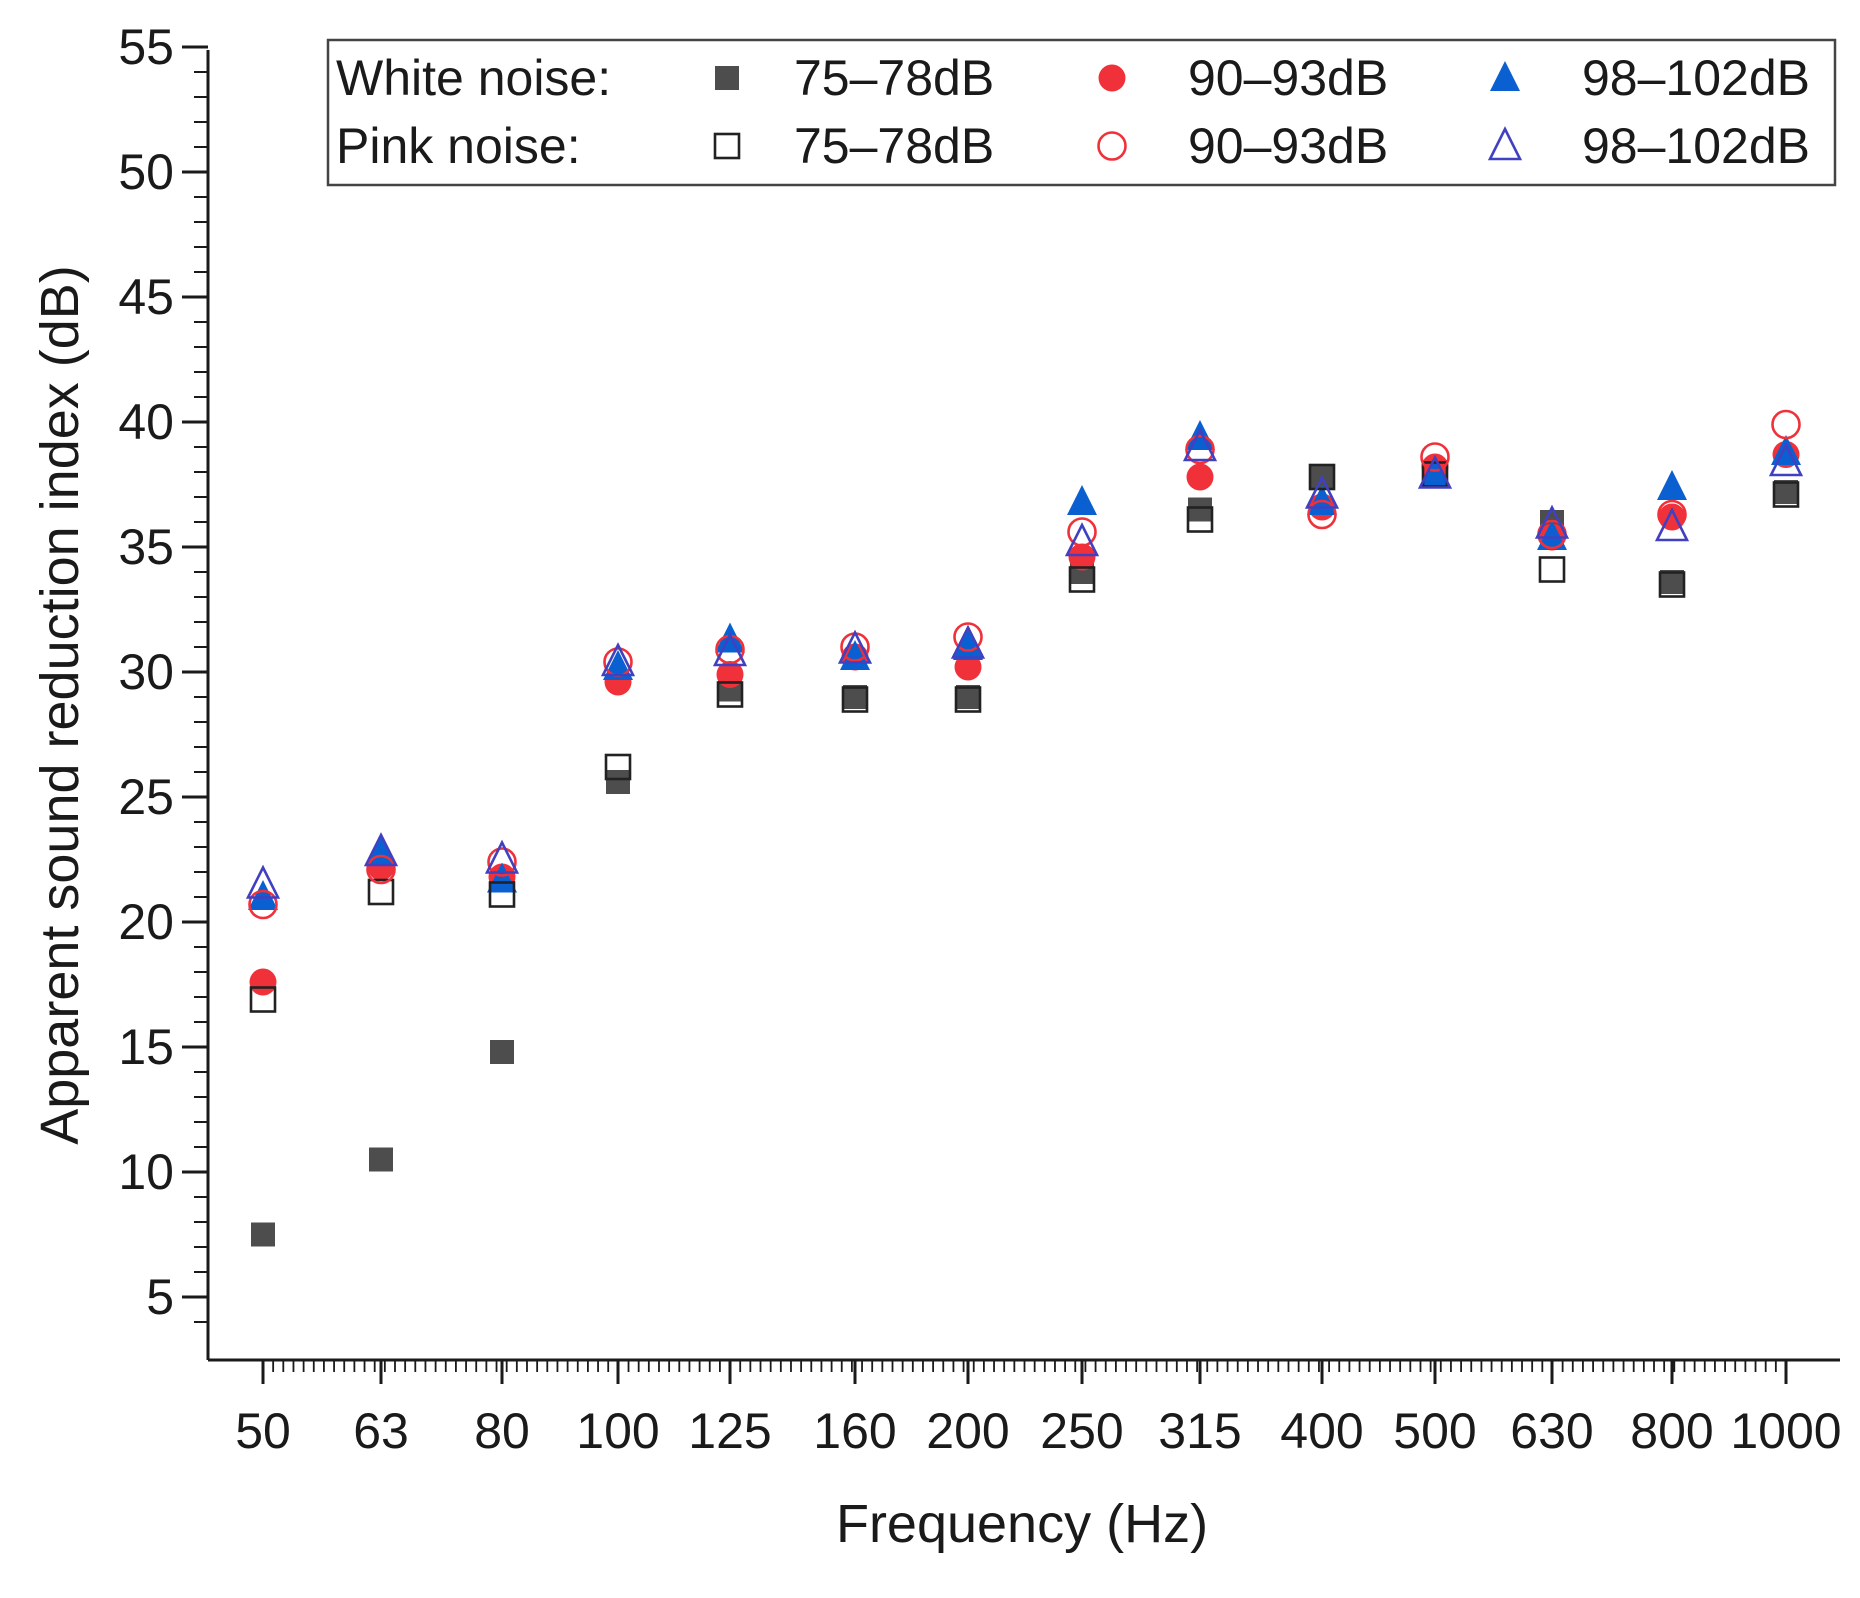  What do you see at coordinates (1022, 1524) in the screenshot?
I see `x-axis-title: Frequency (Hz)` at bounding box center [1022, 1524].